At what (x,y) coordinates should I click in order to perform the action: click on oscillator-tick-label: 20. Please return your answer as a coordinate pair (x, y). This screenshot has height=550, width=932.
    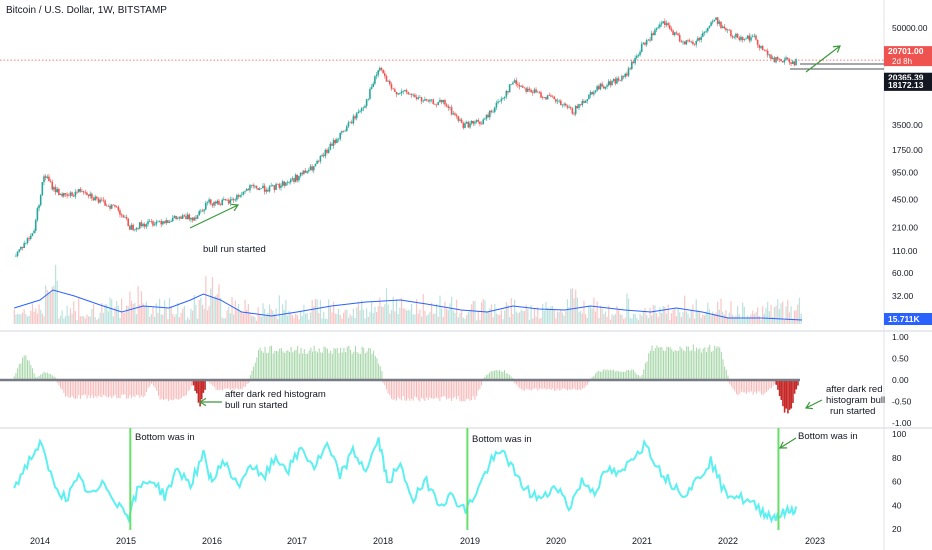
    Looking at the image, I should click on (897, 529).